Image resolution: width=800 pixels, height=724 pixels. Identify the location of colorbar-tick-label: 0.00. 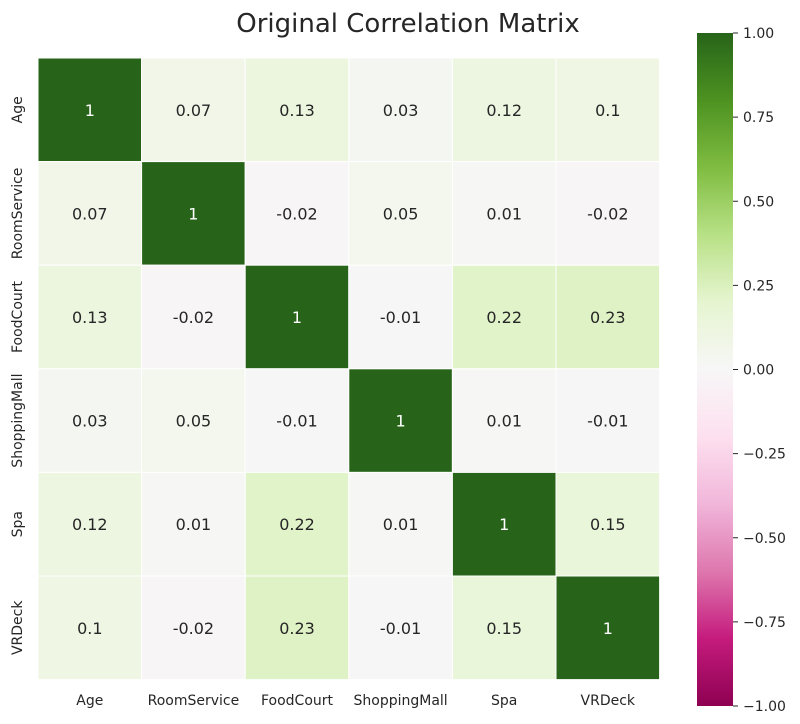
(758, 371).